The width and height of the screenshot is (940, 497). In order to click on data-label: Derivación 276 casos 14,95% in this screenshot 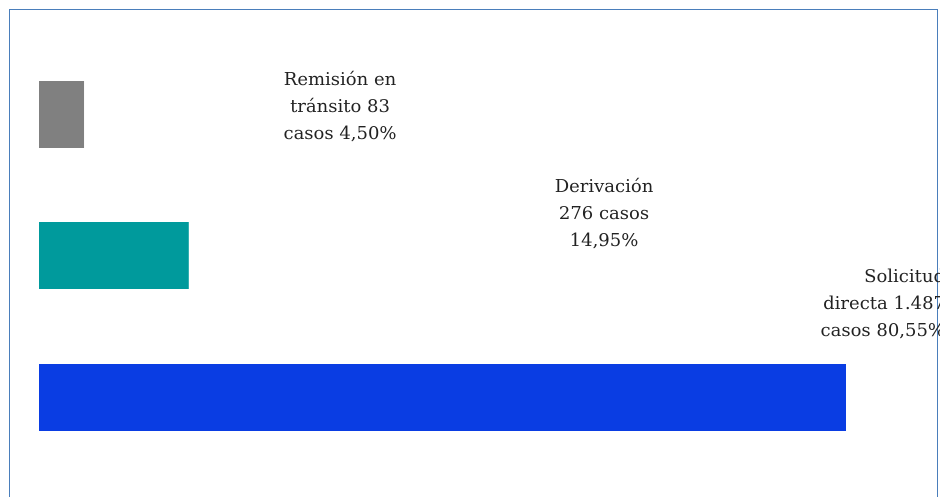, I will do `click(604, 213)`.